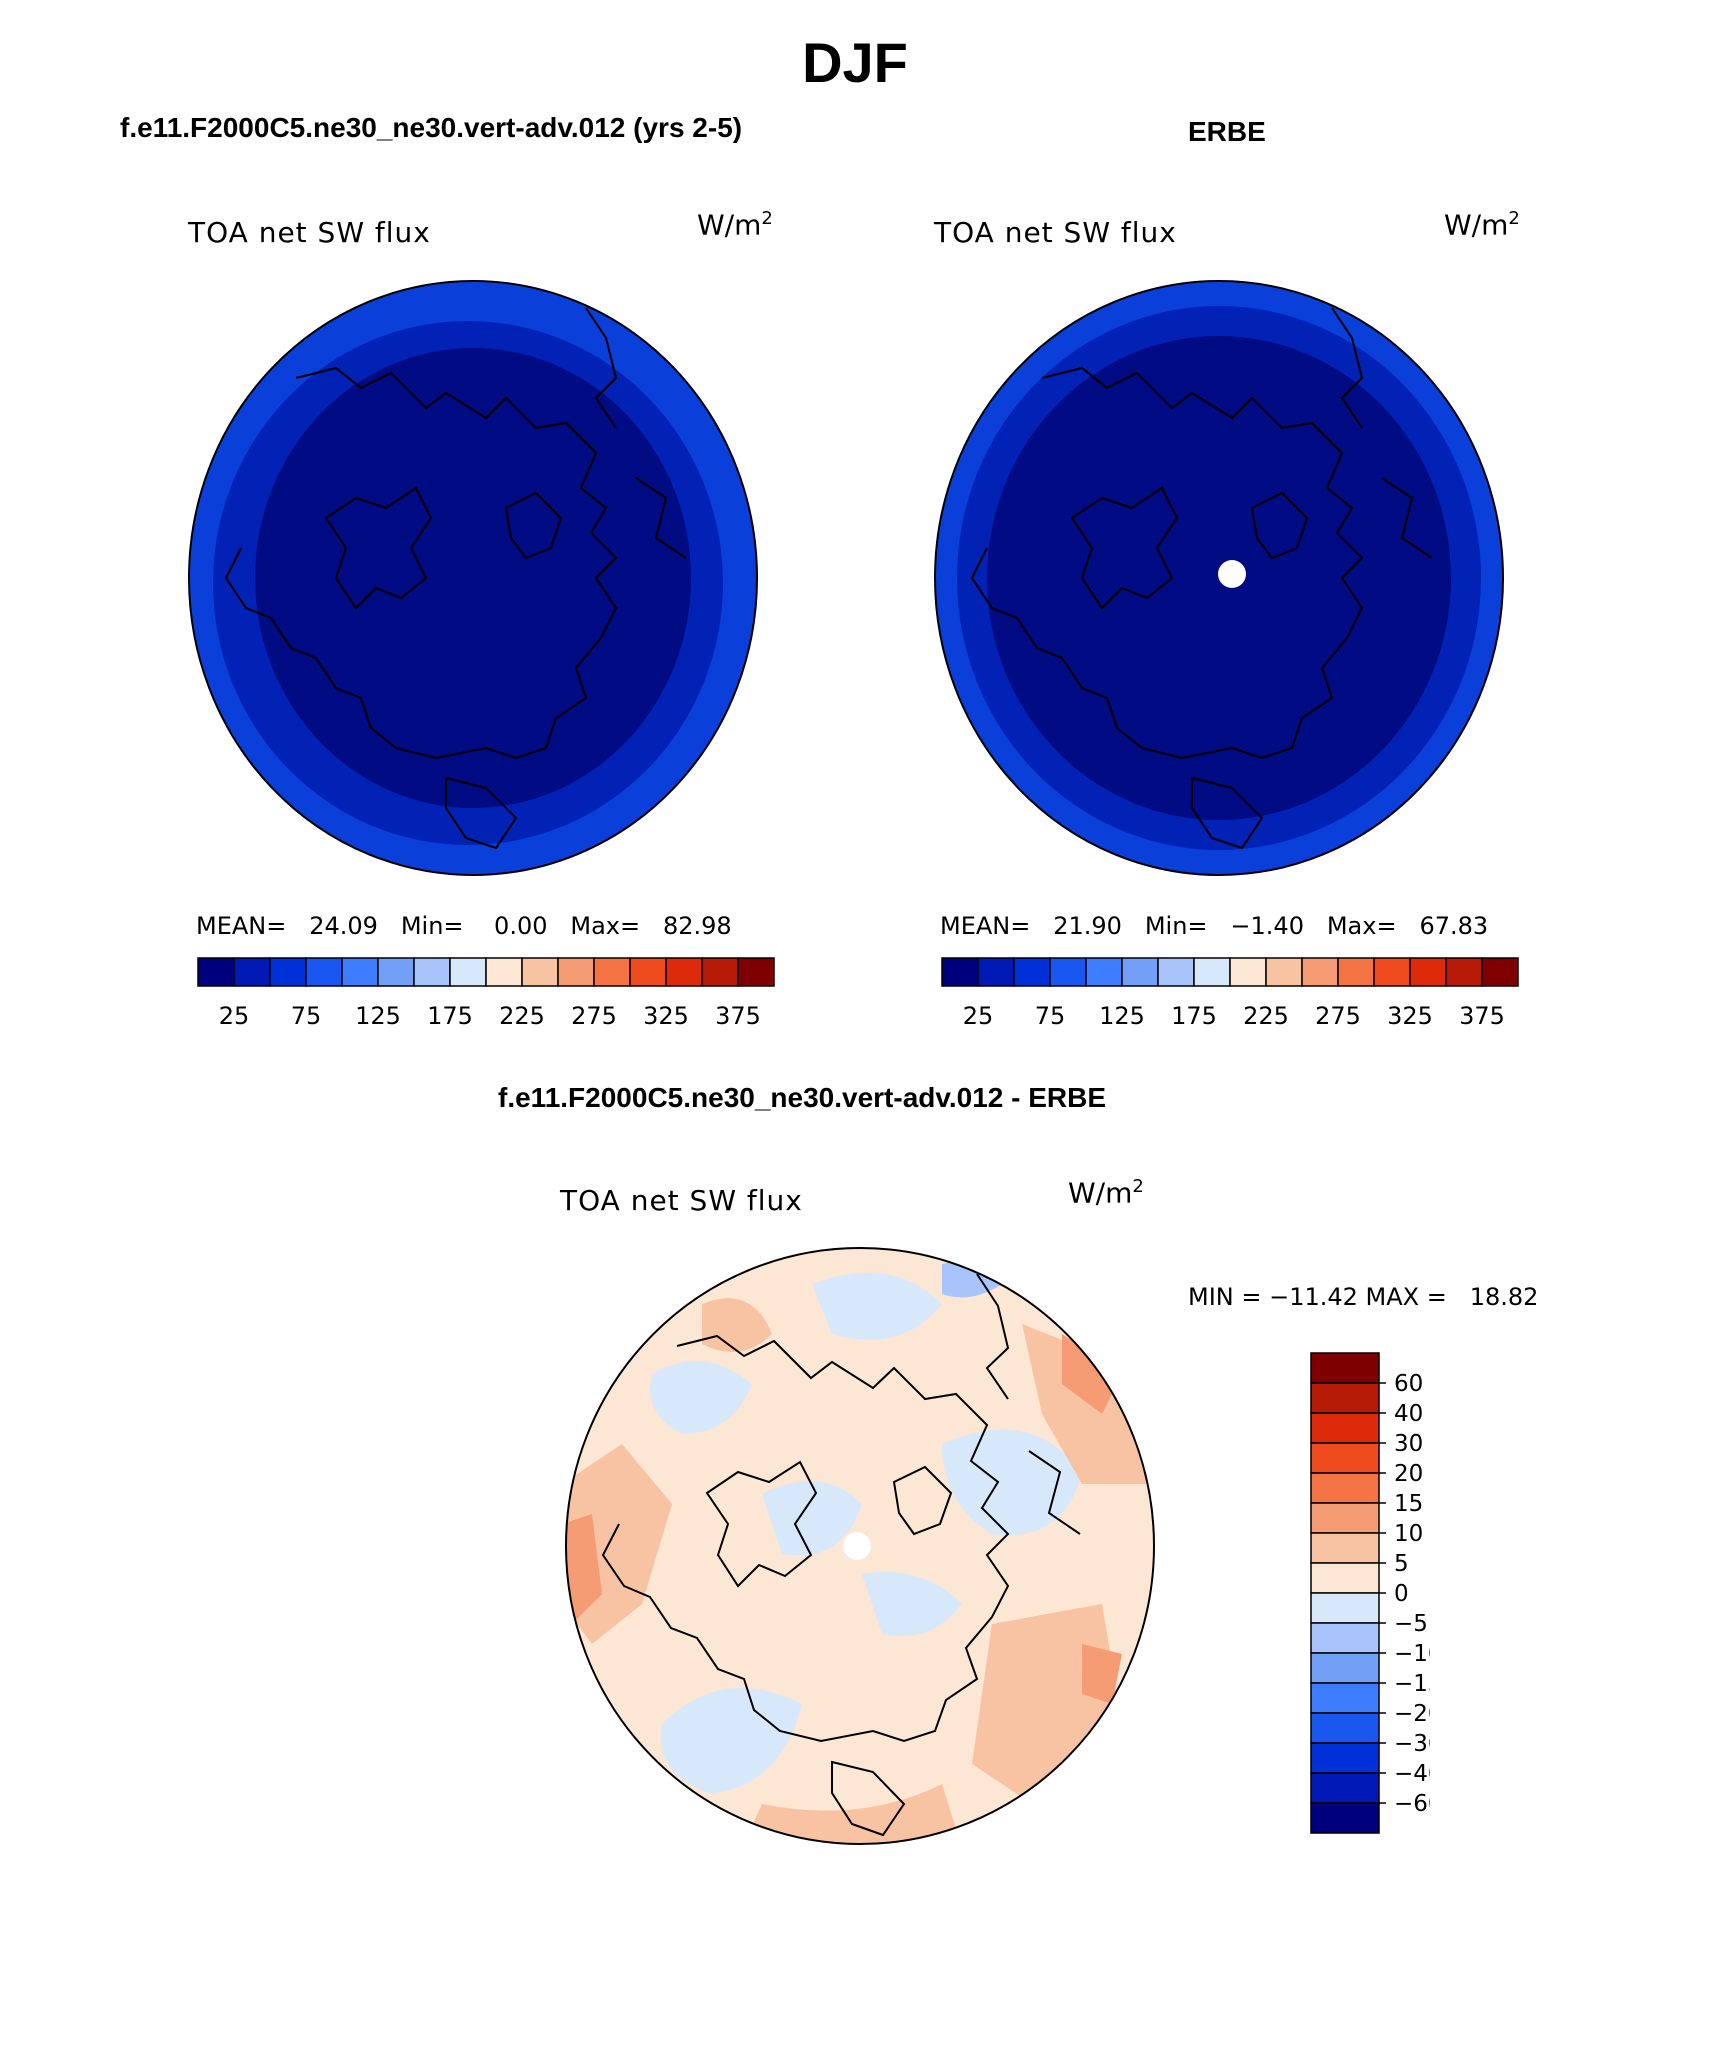 This screenshot has width=1710, height=2061. Describe the element at coordinates (1412, 1804) in the screenshot. I see `colorbar-tick-label: −60` at that location.